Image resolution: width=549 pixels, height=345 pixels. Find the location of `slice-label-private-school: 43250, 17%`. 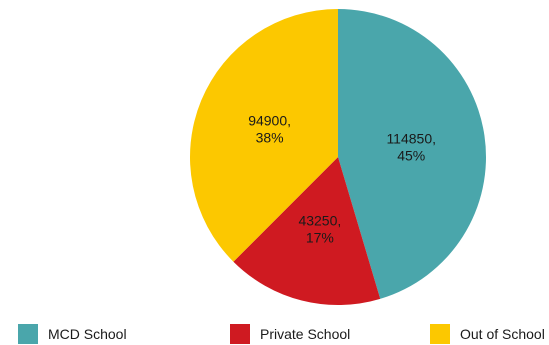

slice-label-private-school: 43250, 17% is located at coordinates (319, 229).